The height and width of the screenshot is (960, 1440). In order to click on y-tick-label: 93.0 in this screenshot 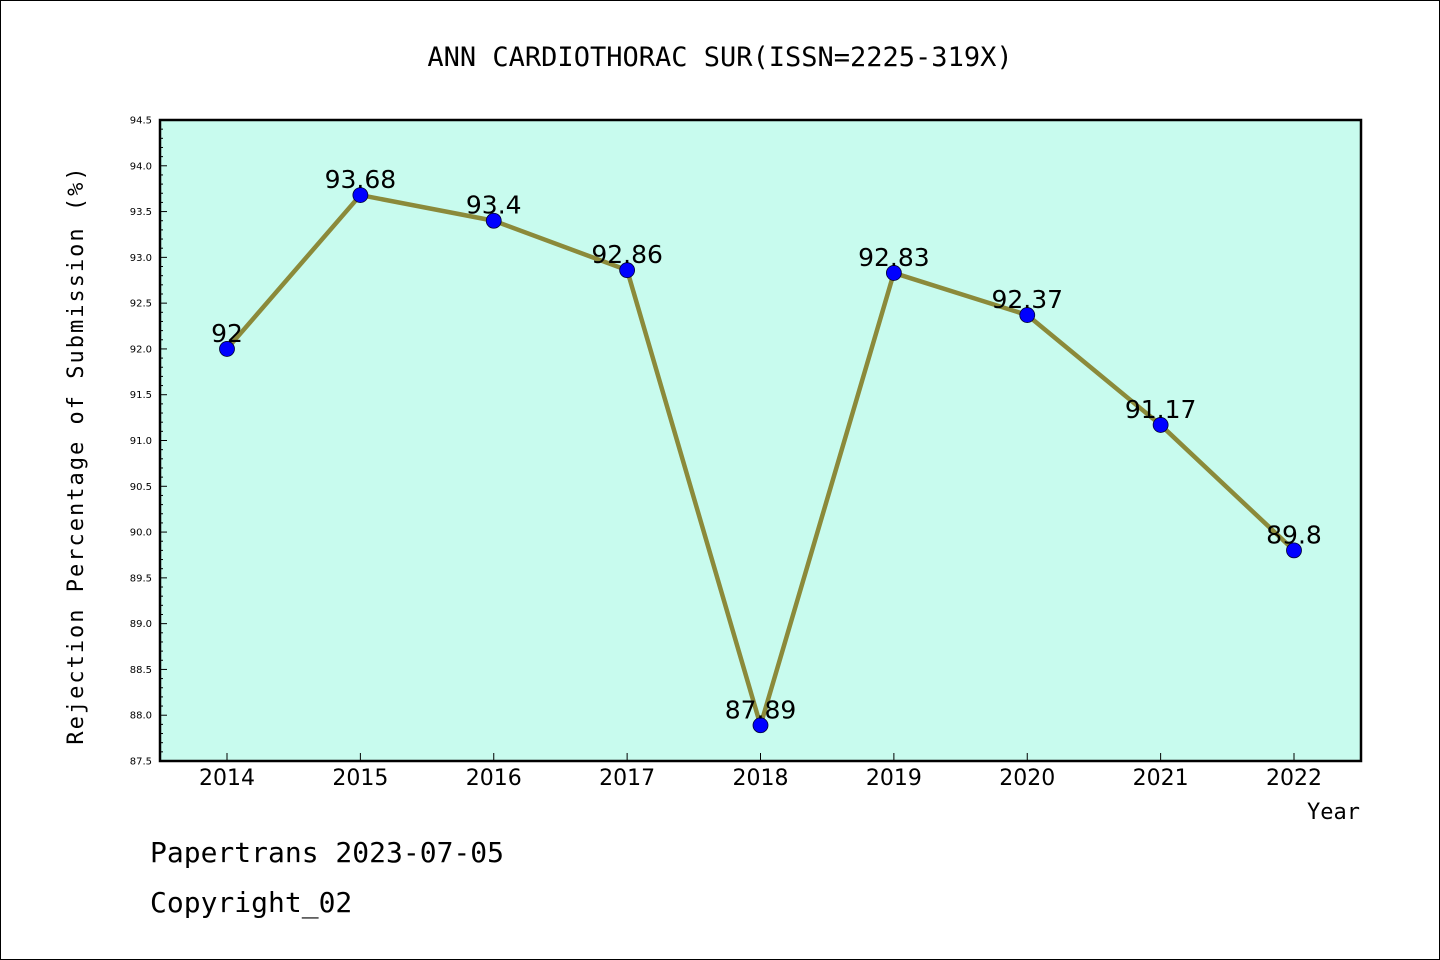, I will do `click(141, 258)`.